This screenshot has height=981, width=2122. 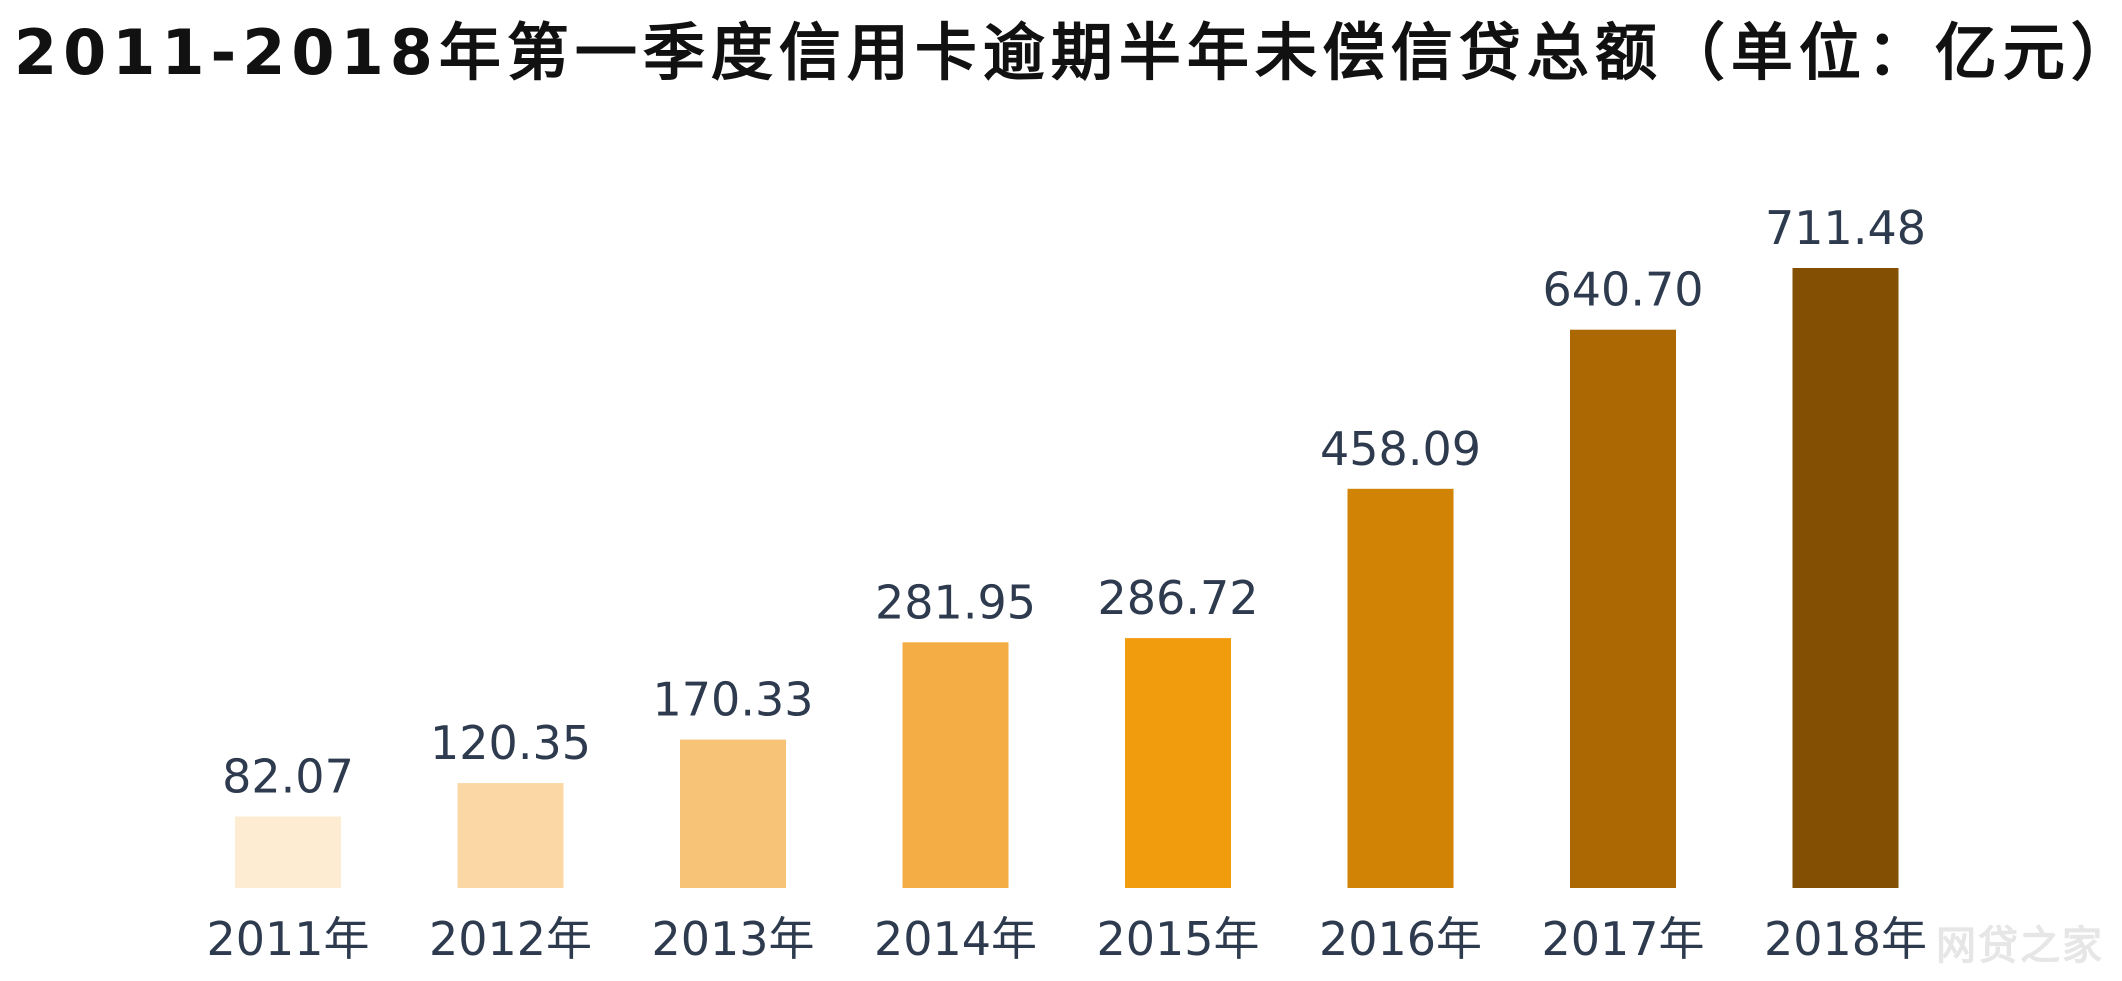 I want to click on value-label: 120.35, so click(x=510, y=743).